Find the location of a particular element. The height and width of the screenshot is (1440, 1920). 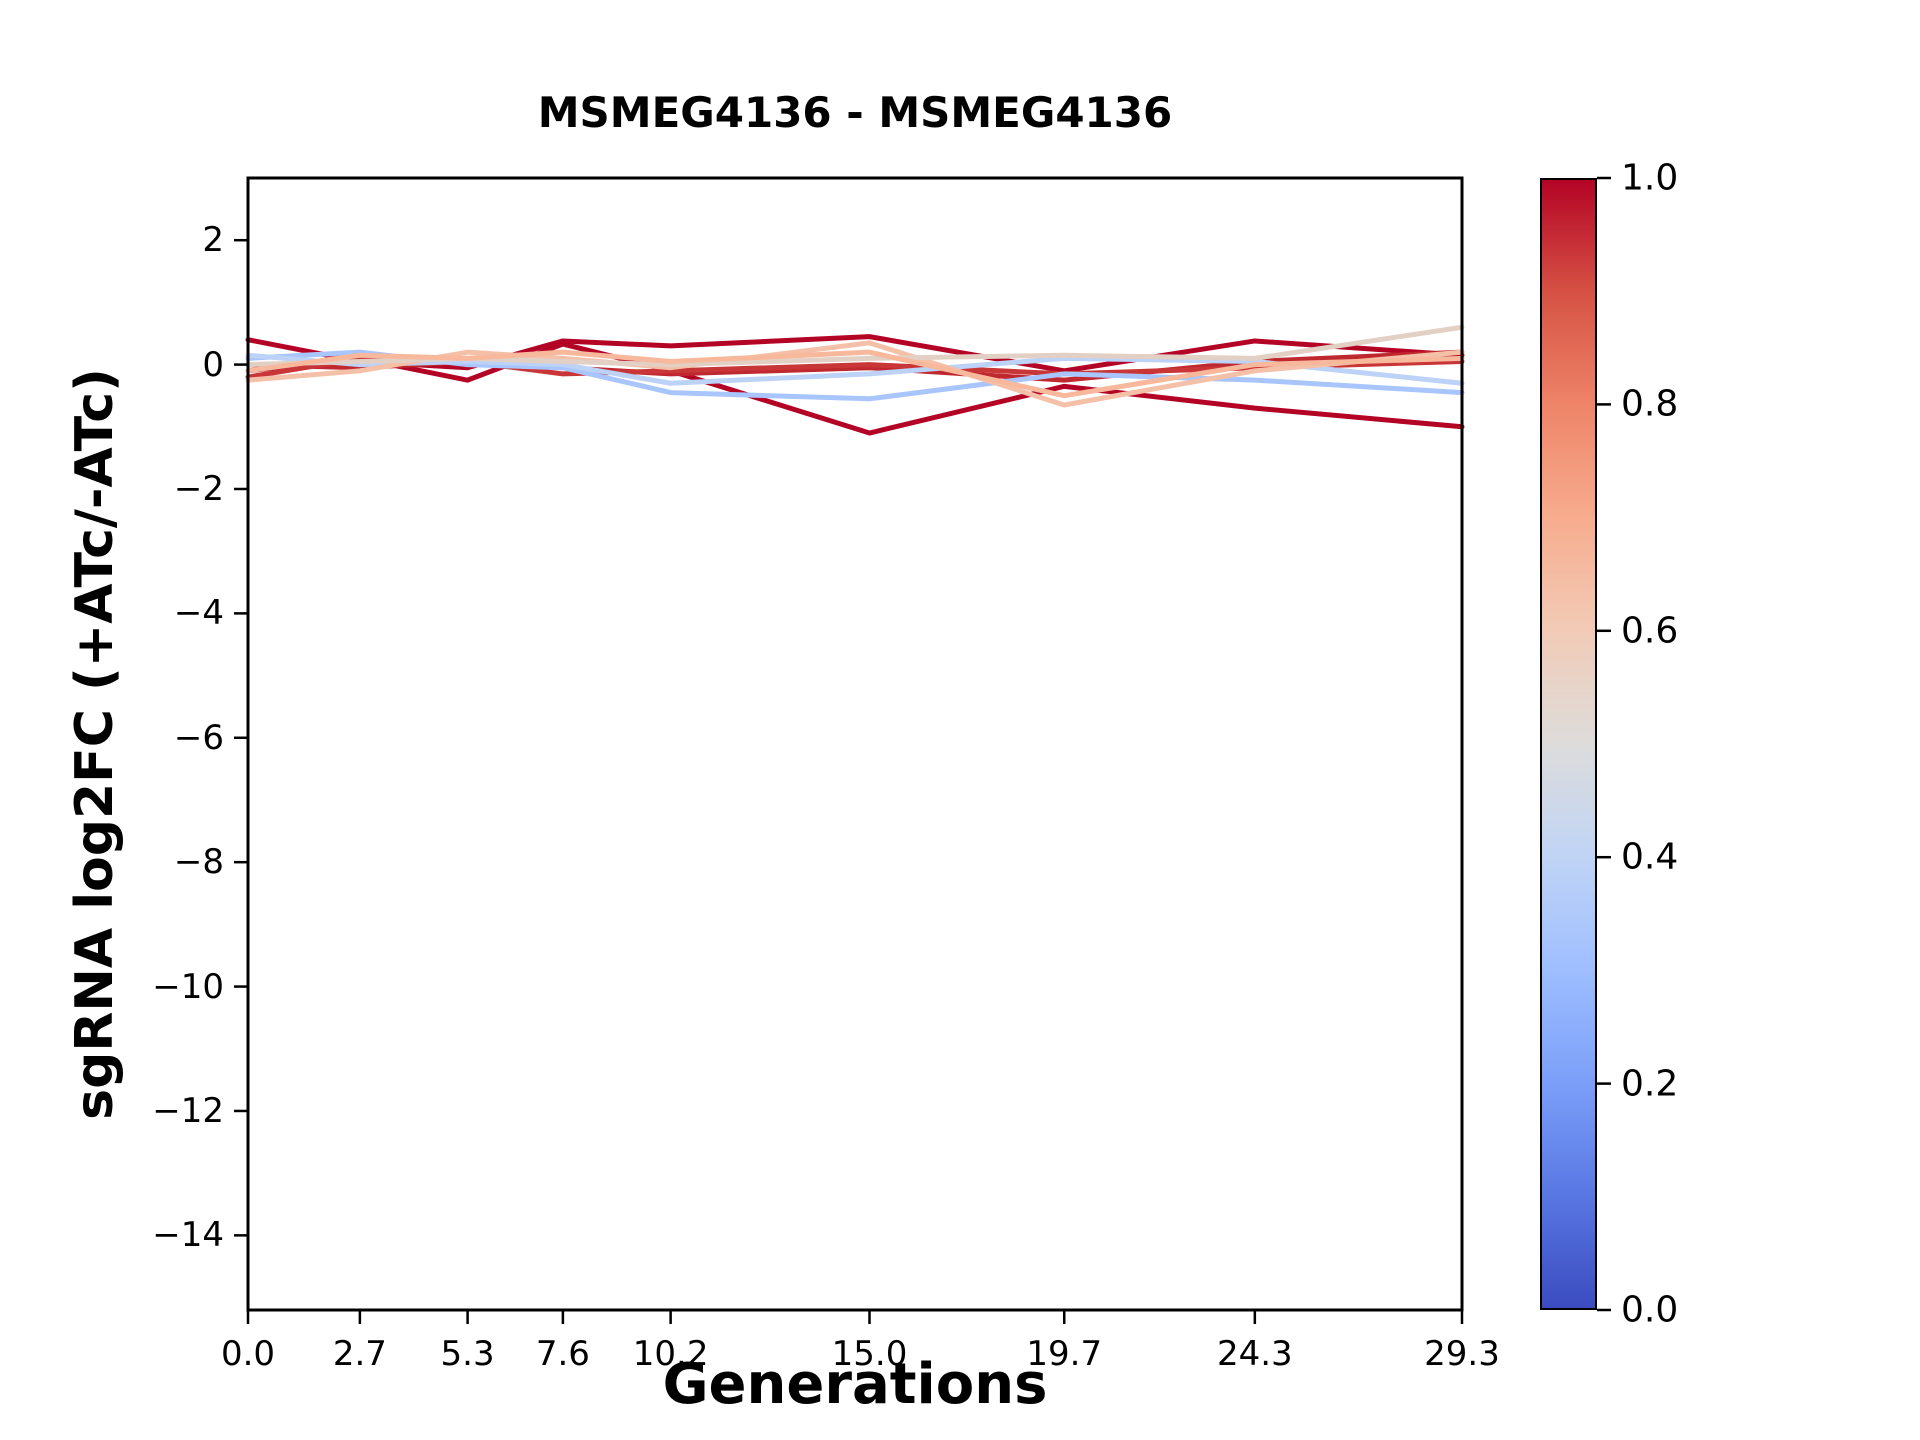

y-tick-label: −14 is located at coordinates (188, 1235).